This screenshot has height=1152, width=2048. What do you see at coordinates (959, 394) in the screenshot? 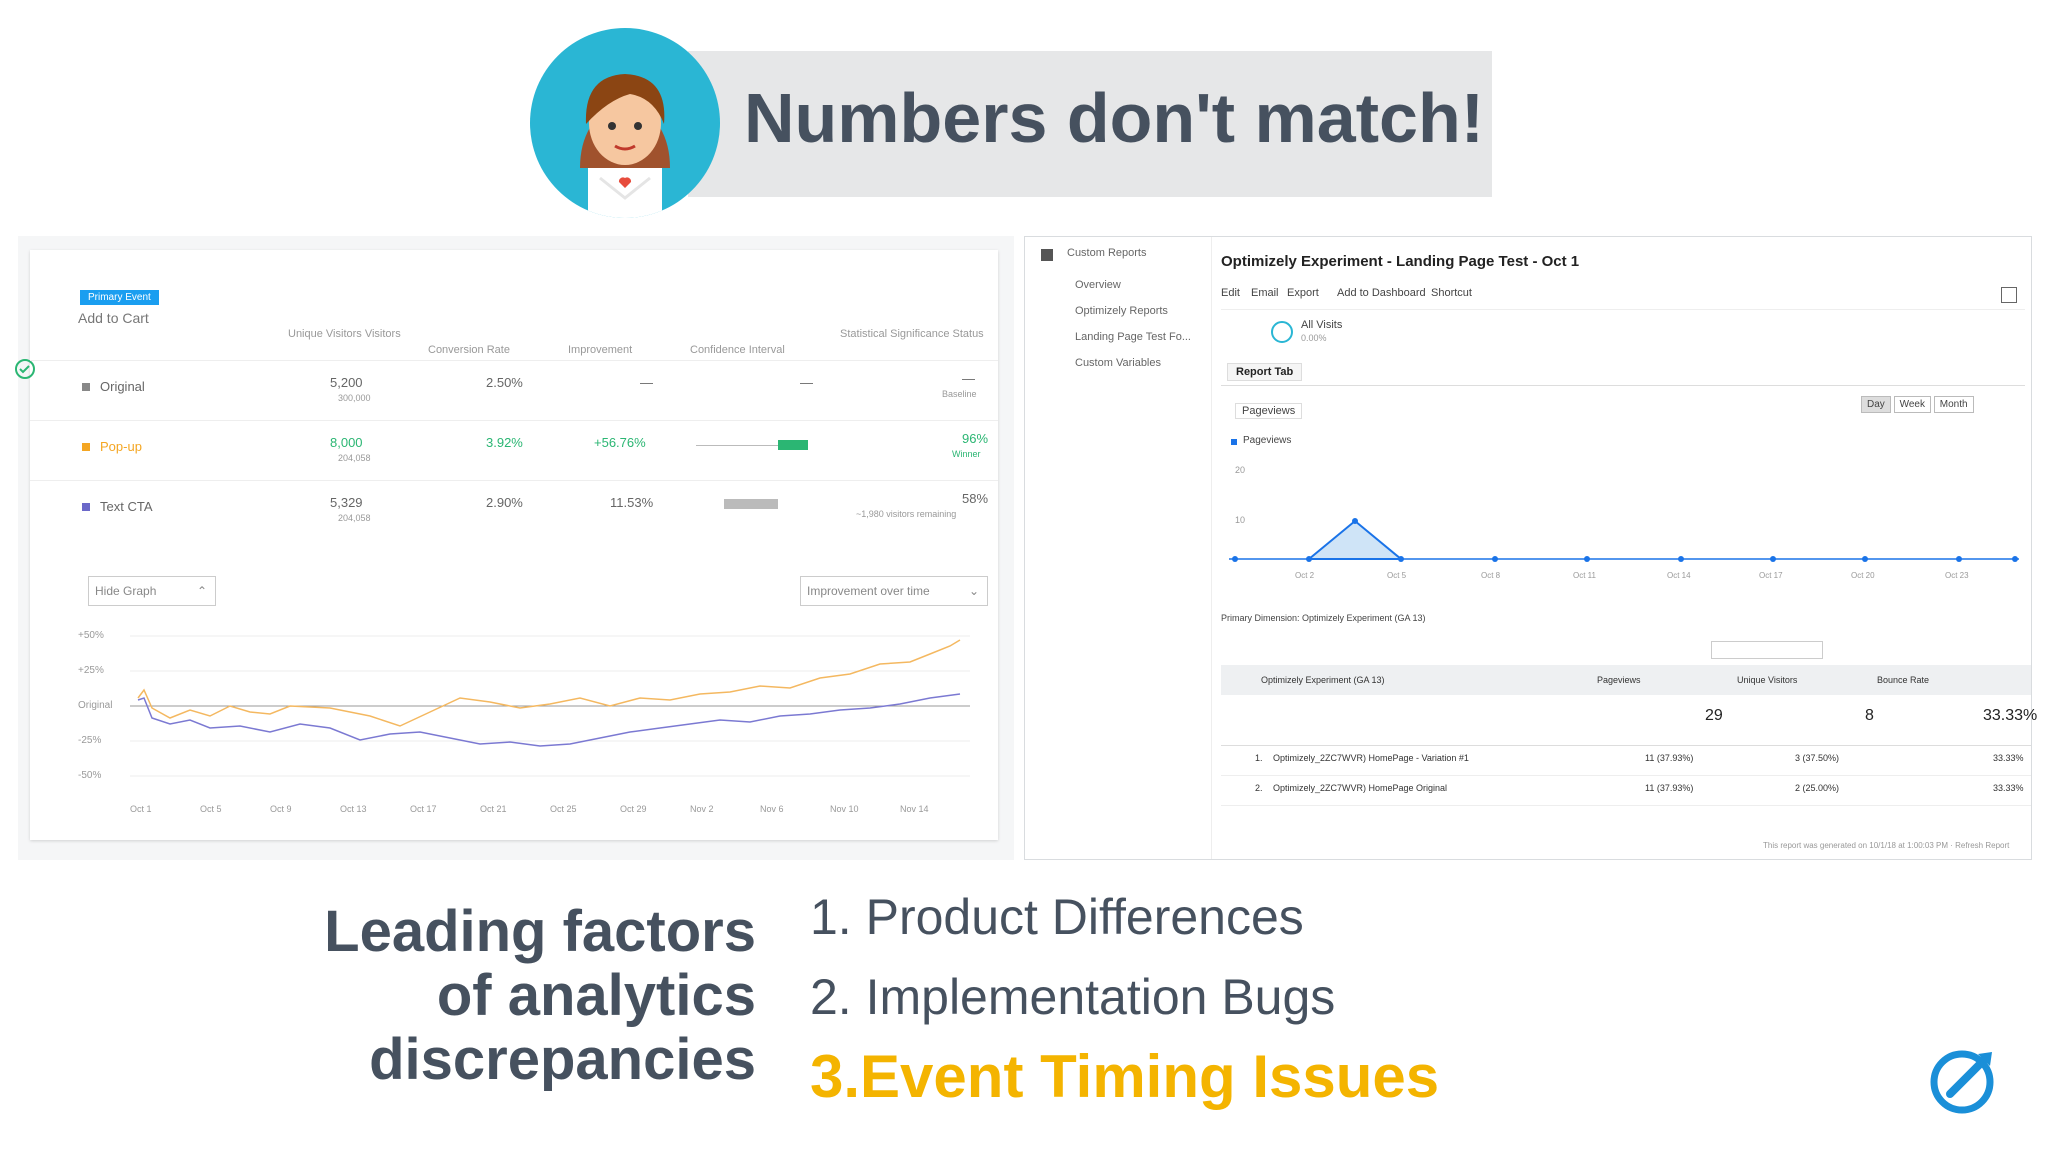
I see `significance-sub: Baseline` at bounding box center [959, 394].